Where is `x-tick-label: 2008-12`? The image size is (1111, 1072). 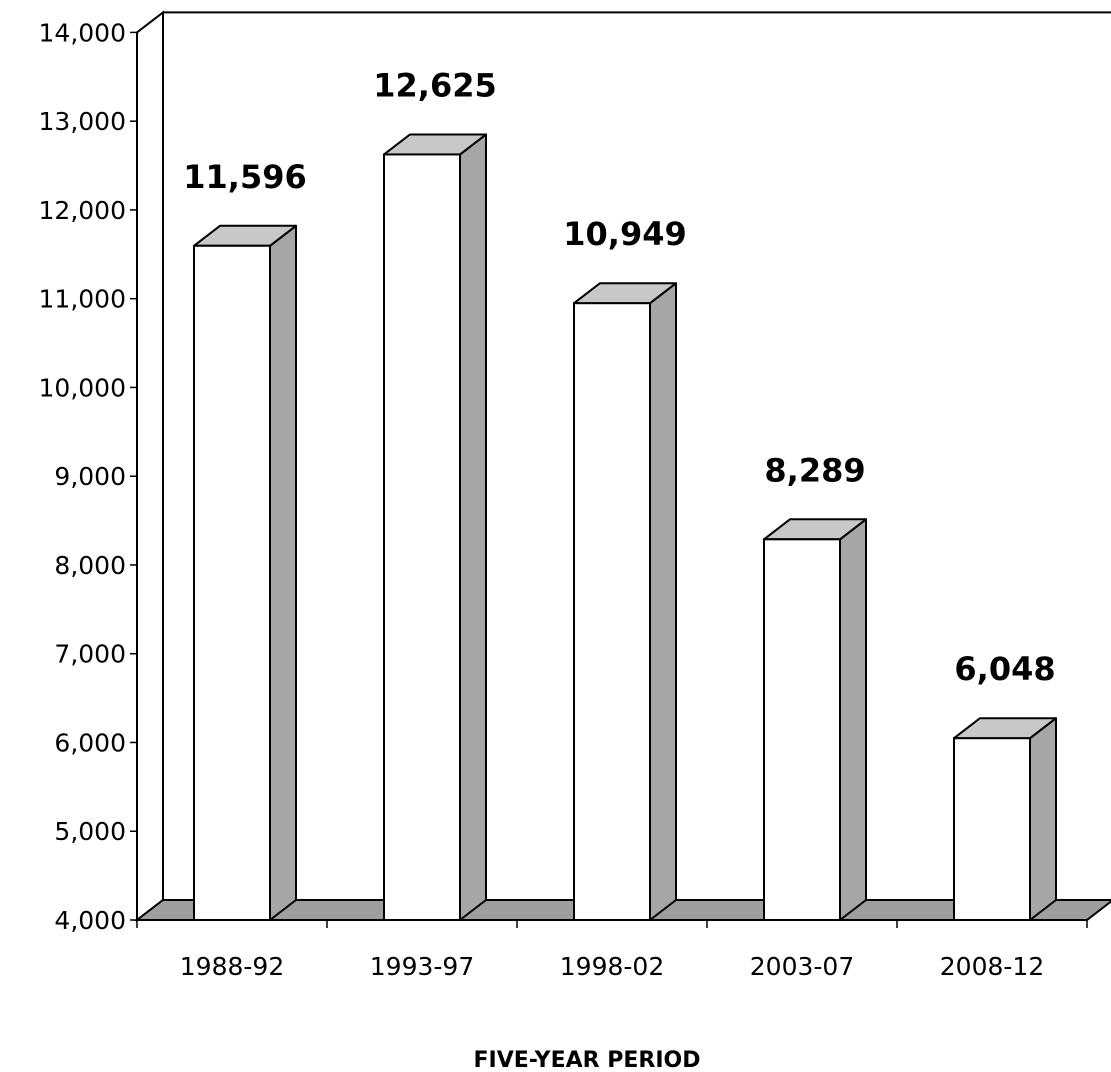
x-tick-label: 2008-12 is located at coordinates (992, 966).